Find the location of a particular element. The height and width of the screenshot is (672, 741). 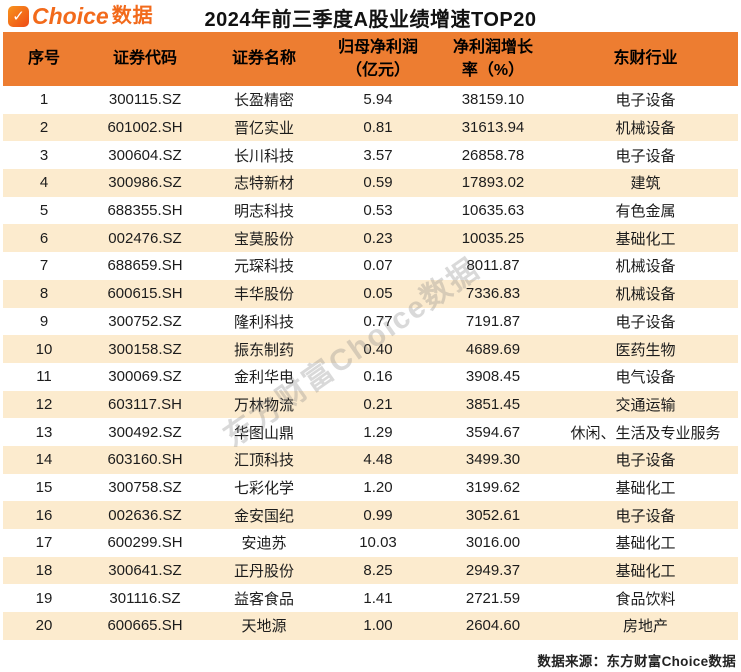

table-header: 序号 证券代码 证券名称 归母净利润 （亿元） 净利润增长 率（%） 东财行业 is located at coordinates (370, 59).